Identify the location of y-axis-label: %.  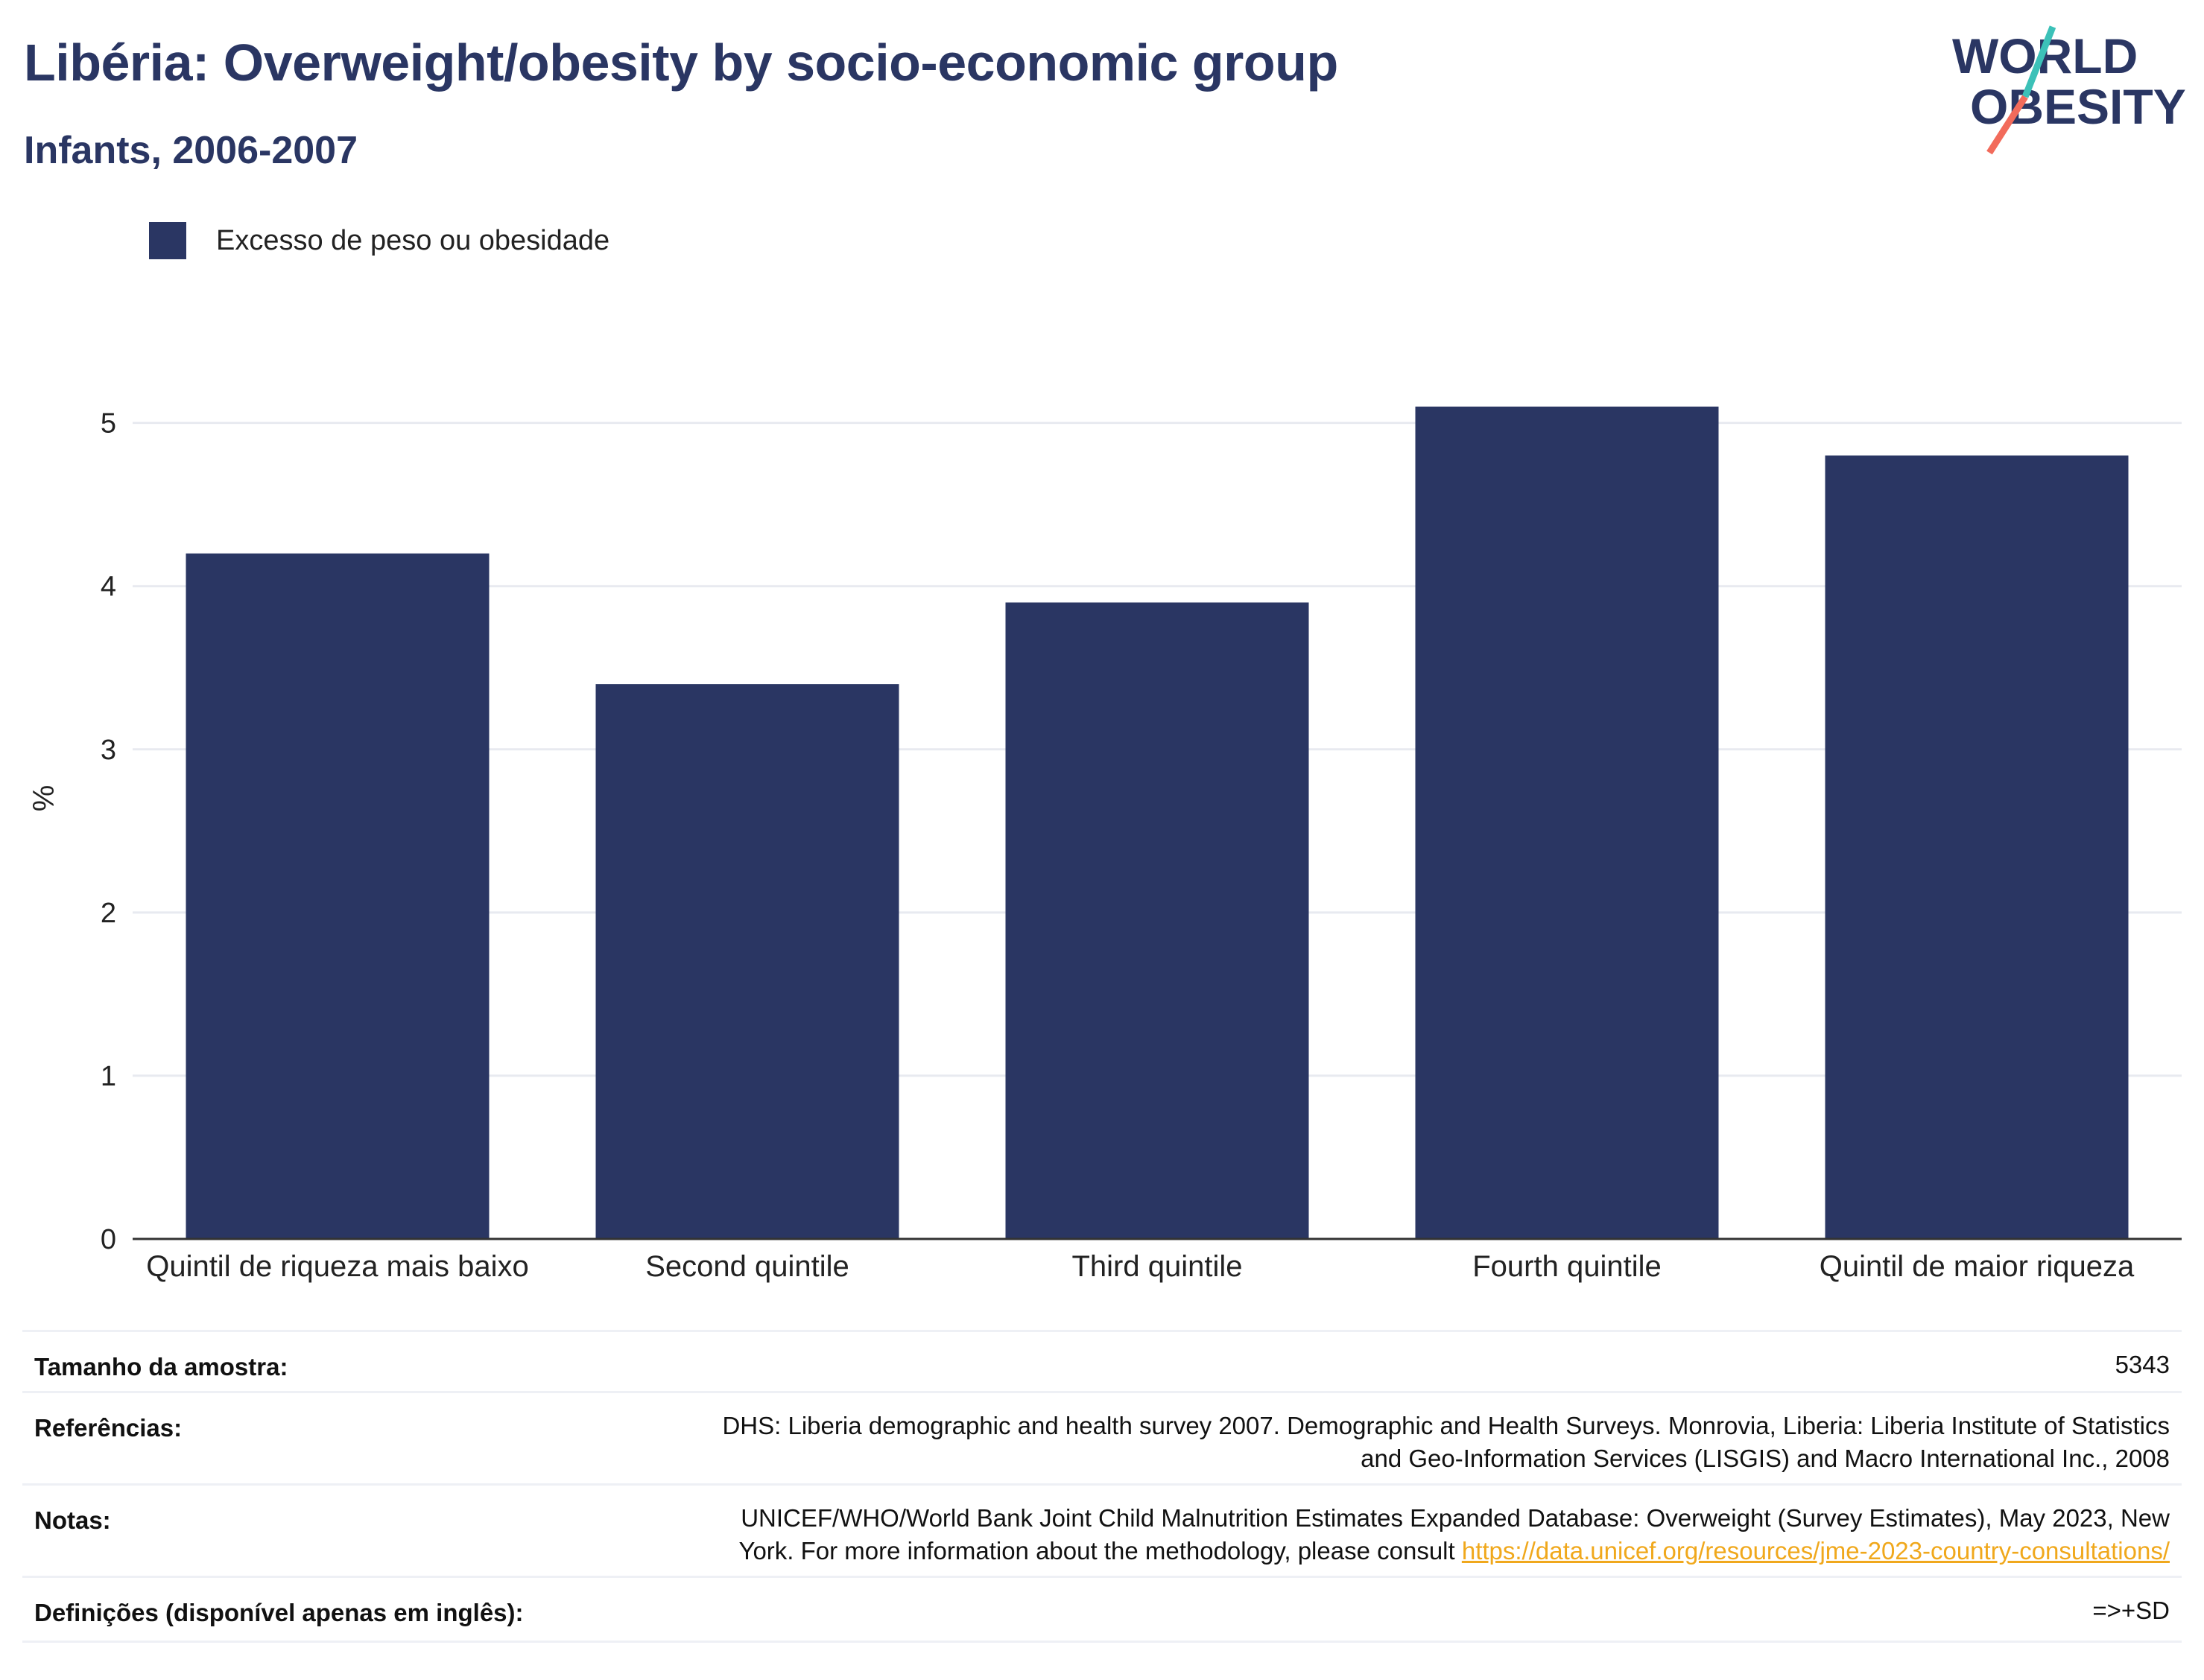
(44, 798).